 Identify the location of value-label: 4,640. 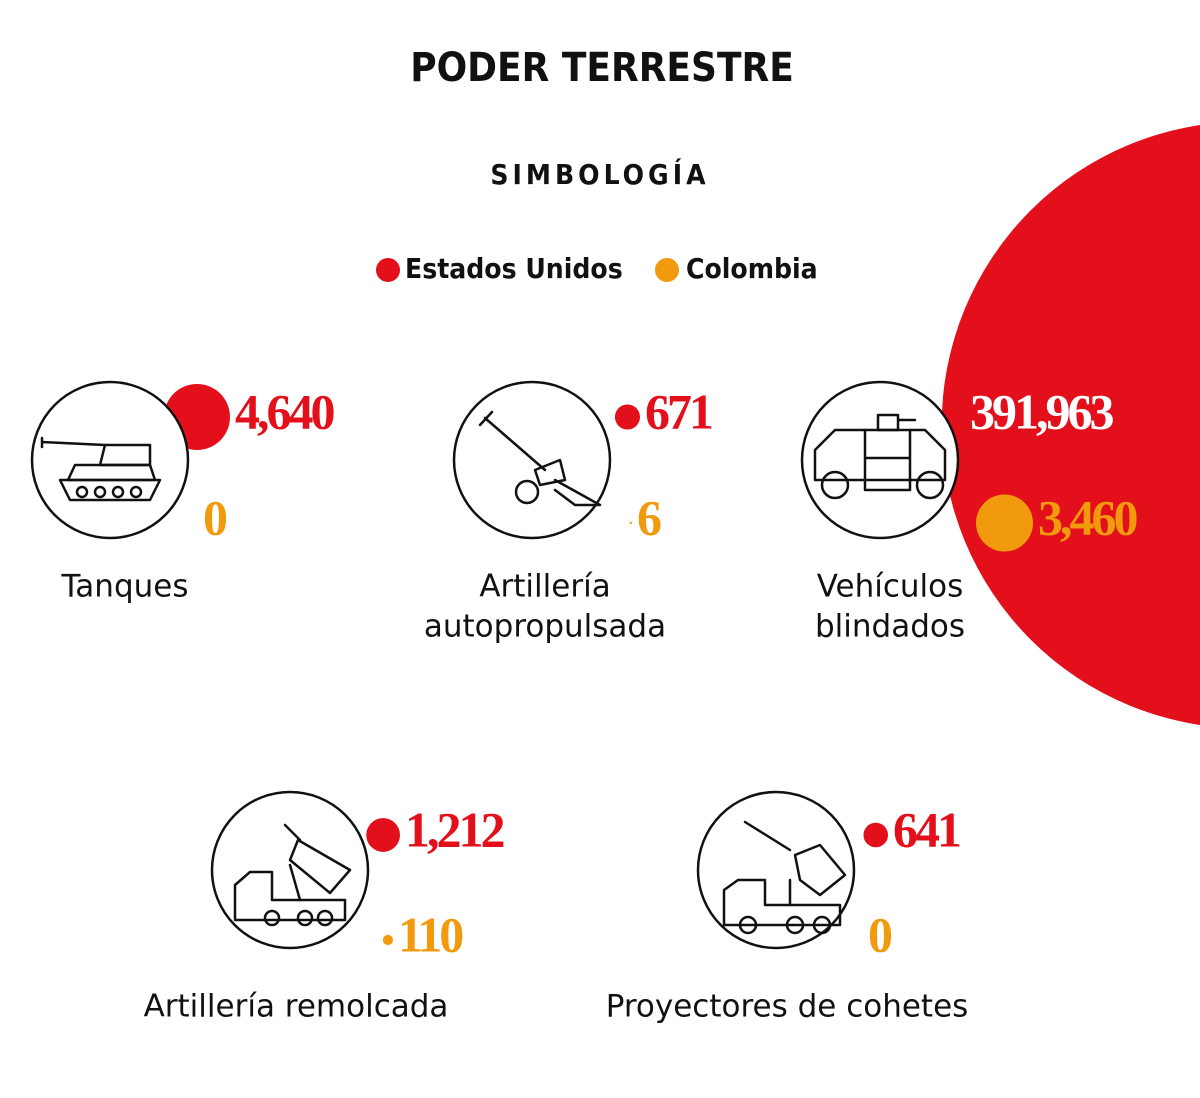
(285, 411).